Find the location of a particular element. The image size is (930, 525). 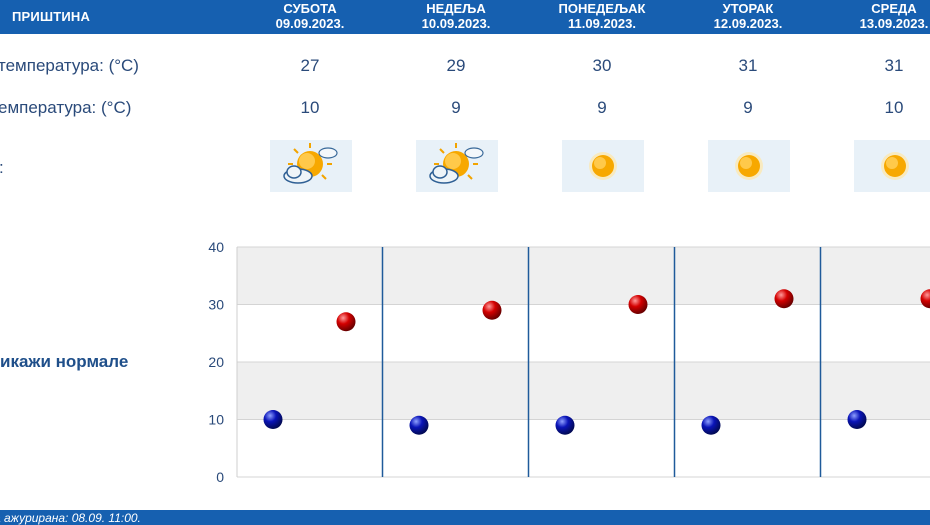

y-tick-label: 20 is located at coordinates (216, 362).